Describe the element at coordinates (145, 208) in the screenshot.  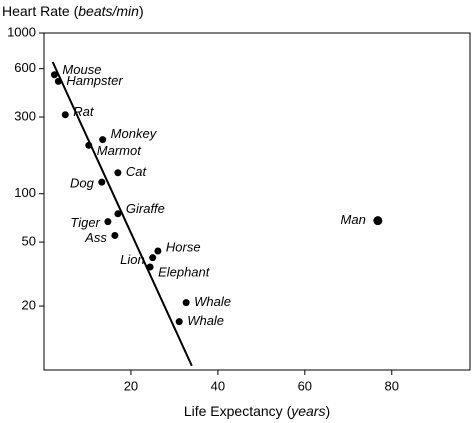
I see `point-label: Giraffe` at that location.